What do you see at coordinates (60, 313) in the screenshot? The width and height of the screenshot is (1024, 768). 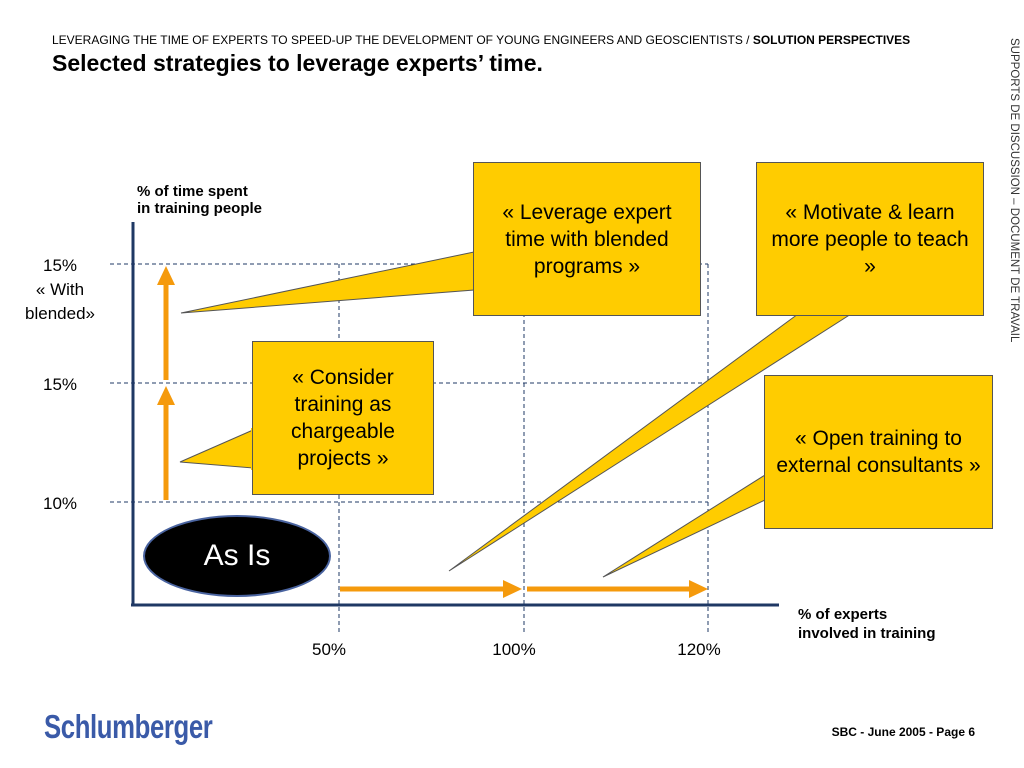 I see `y-tick-top-line3: blended»` at bounding box center [60, 313].